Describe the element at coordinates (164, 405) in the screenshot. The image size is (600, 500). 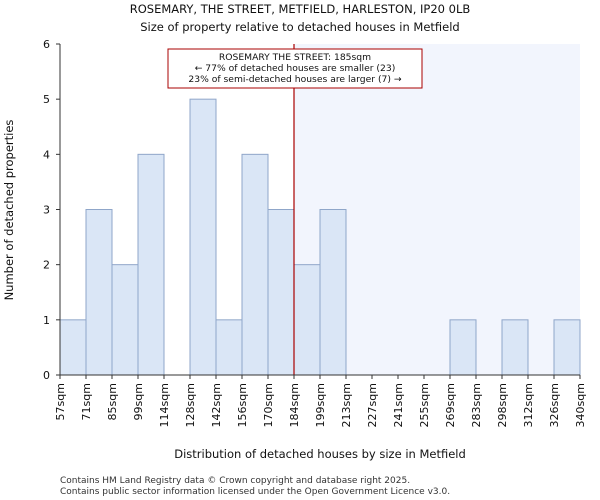
I see `x-tick-label-114sqm: 114sqm` at that location.